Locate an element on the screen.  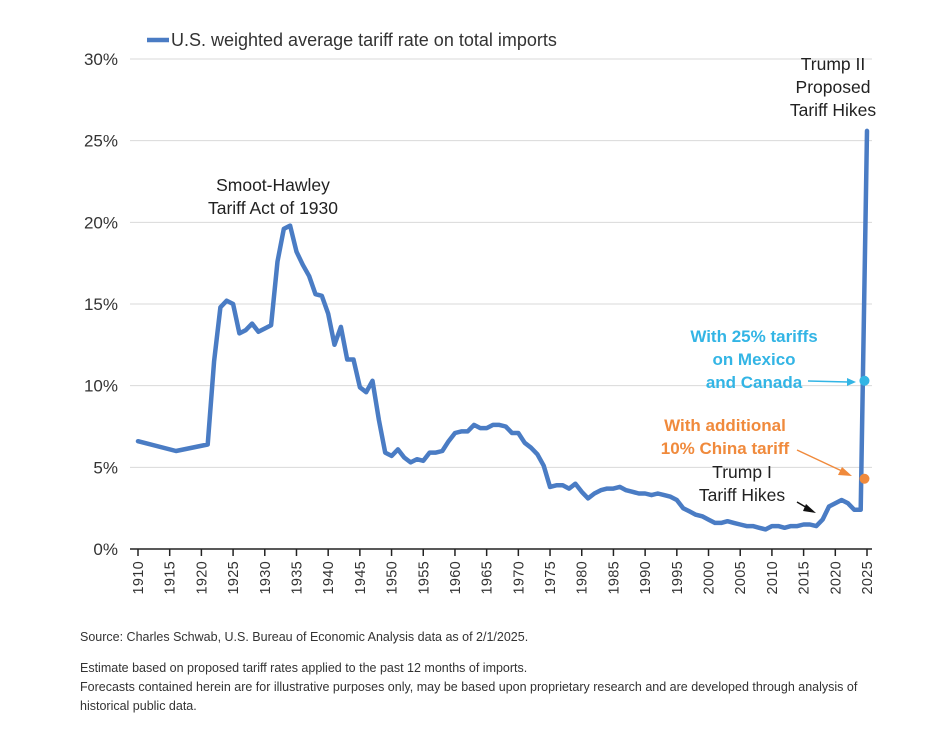
x-tick-label: 1915 is located at coordinates (171, 577).